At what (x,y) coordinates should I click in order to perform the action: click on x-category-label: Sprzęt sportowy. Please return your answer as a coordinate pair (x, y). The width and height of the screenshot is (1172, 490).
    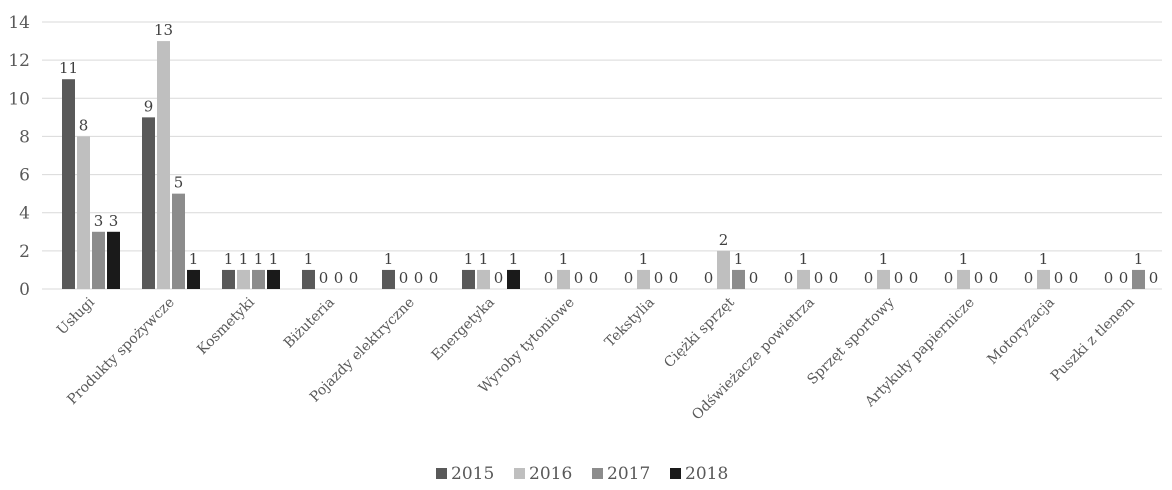
    Looking at the image, I should click on (851, 341).